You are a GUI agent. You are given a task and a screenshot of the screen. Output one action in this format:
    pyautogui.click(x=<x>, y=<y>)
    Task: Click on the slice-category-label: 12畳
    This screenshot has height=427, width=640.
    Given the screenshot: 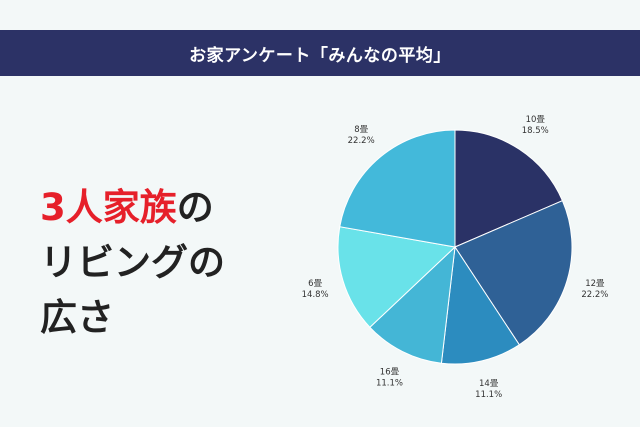 What is the action you would take?
    pyautogui.click(x=595, y=284)
    